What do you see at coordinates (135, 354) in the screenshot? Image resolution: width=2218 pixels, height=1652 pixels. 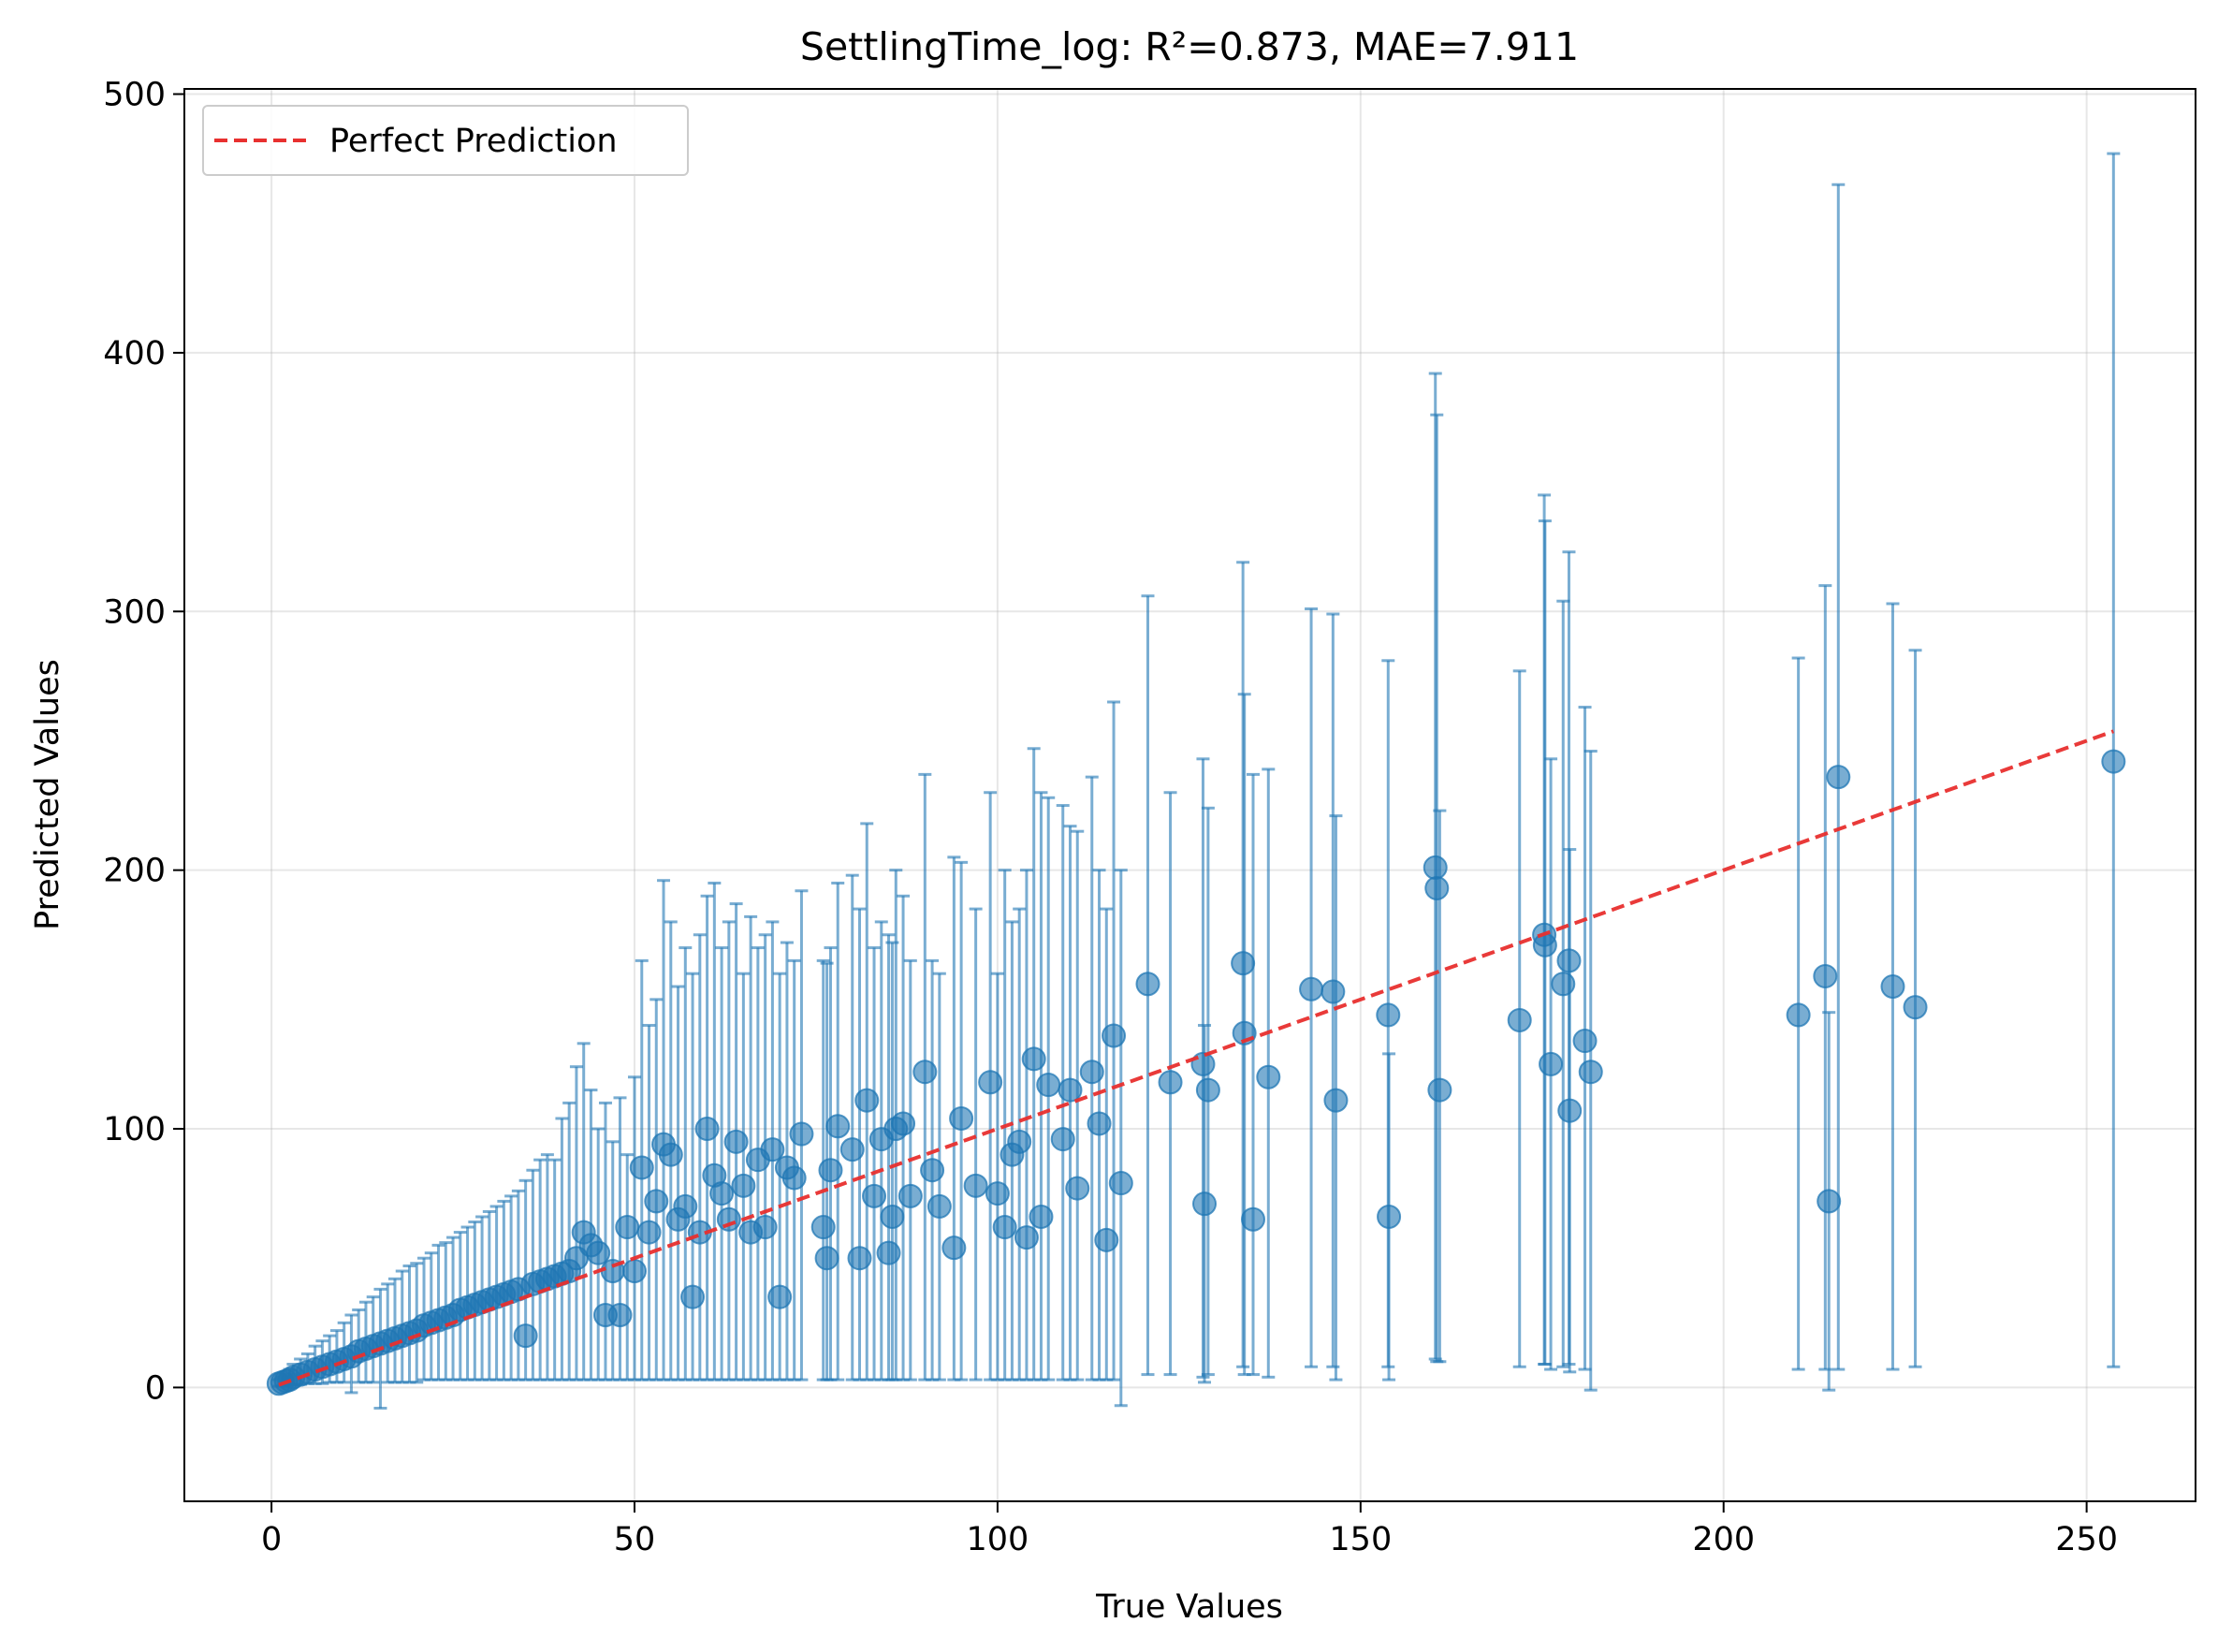 I see `y-tick-label: 400` at bounding box center [135, 354].